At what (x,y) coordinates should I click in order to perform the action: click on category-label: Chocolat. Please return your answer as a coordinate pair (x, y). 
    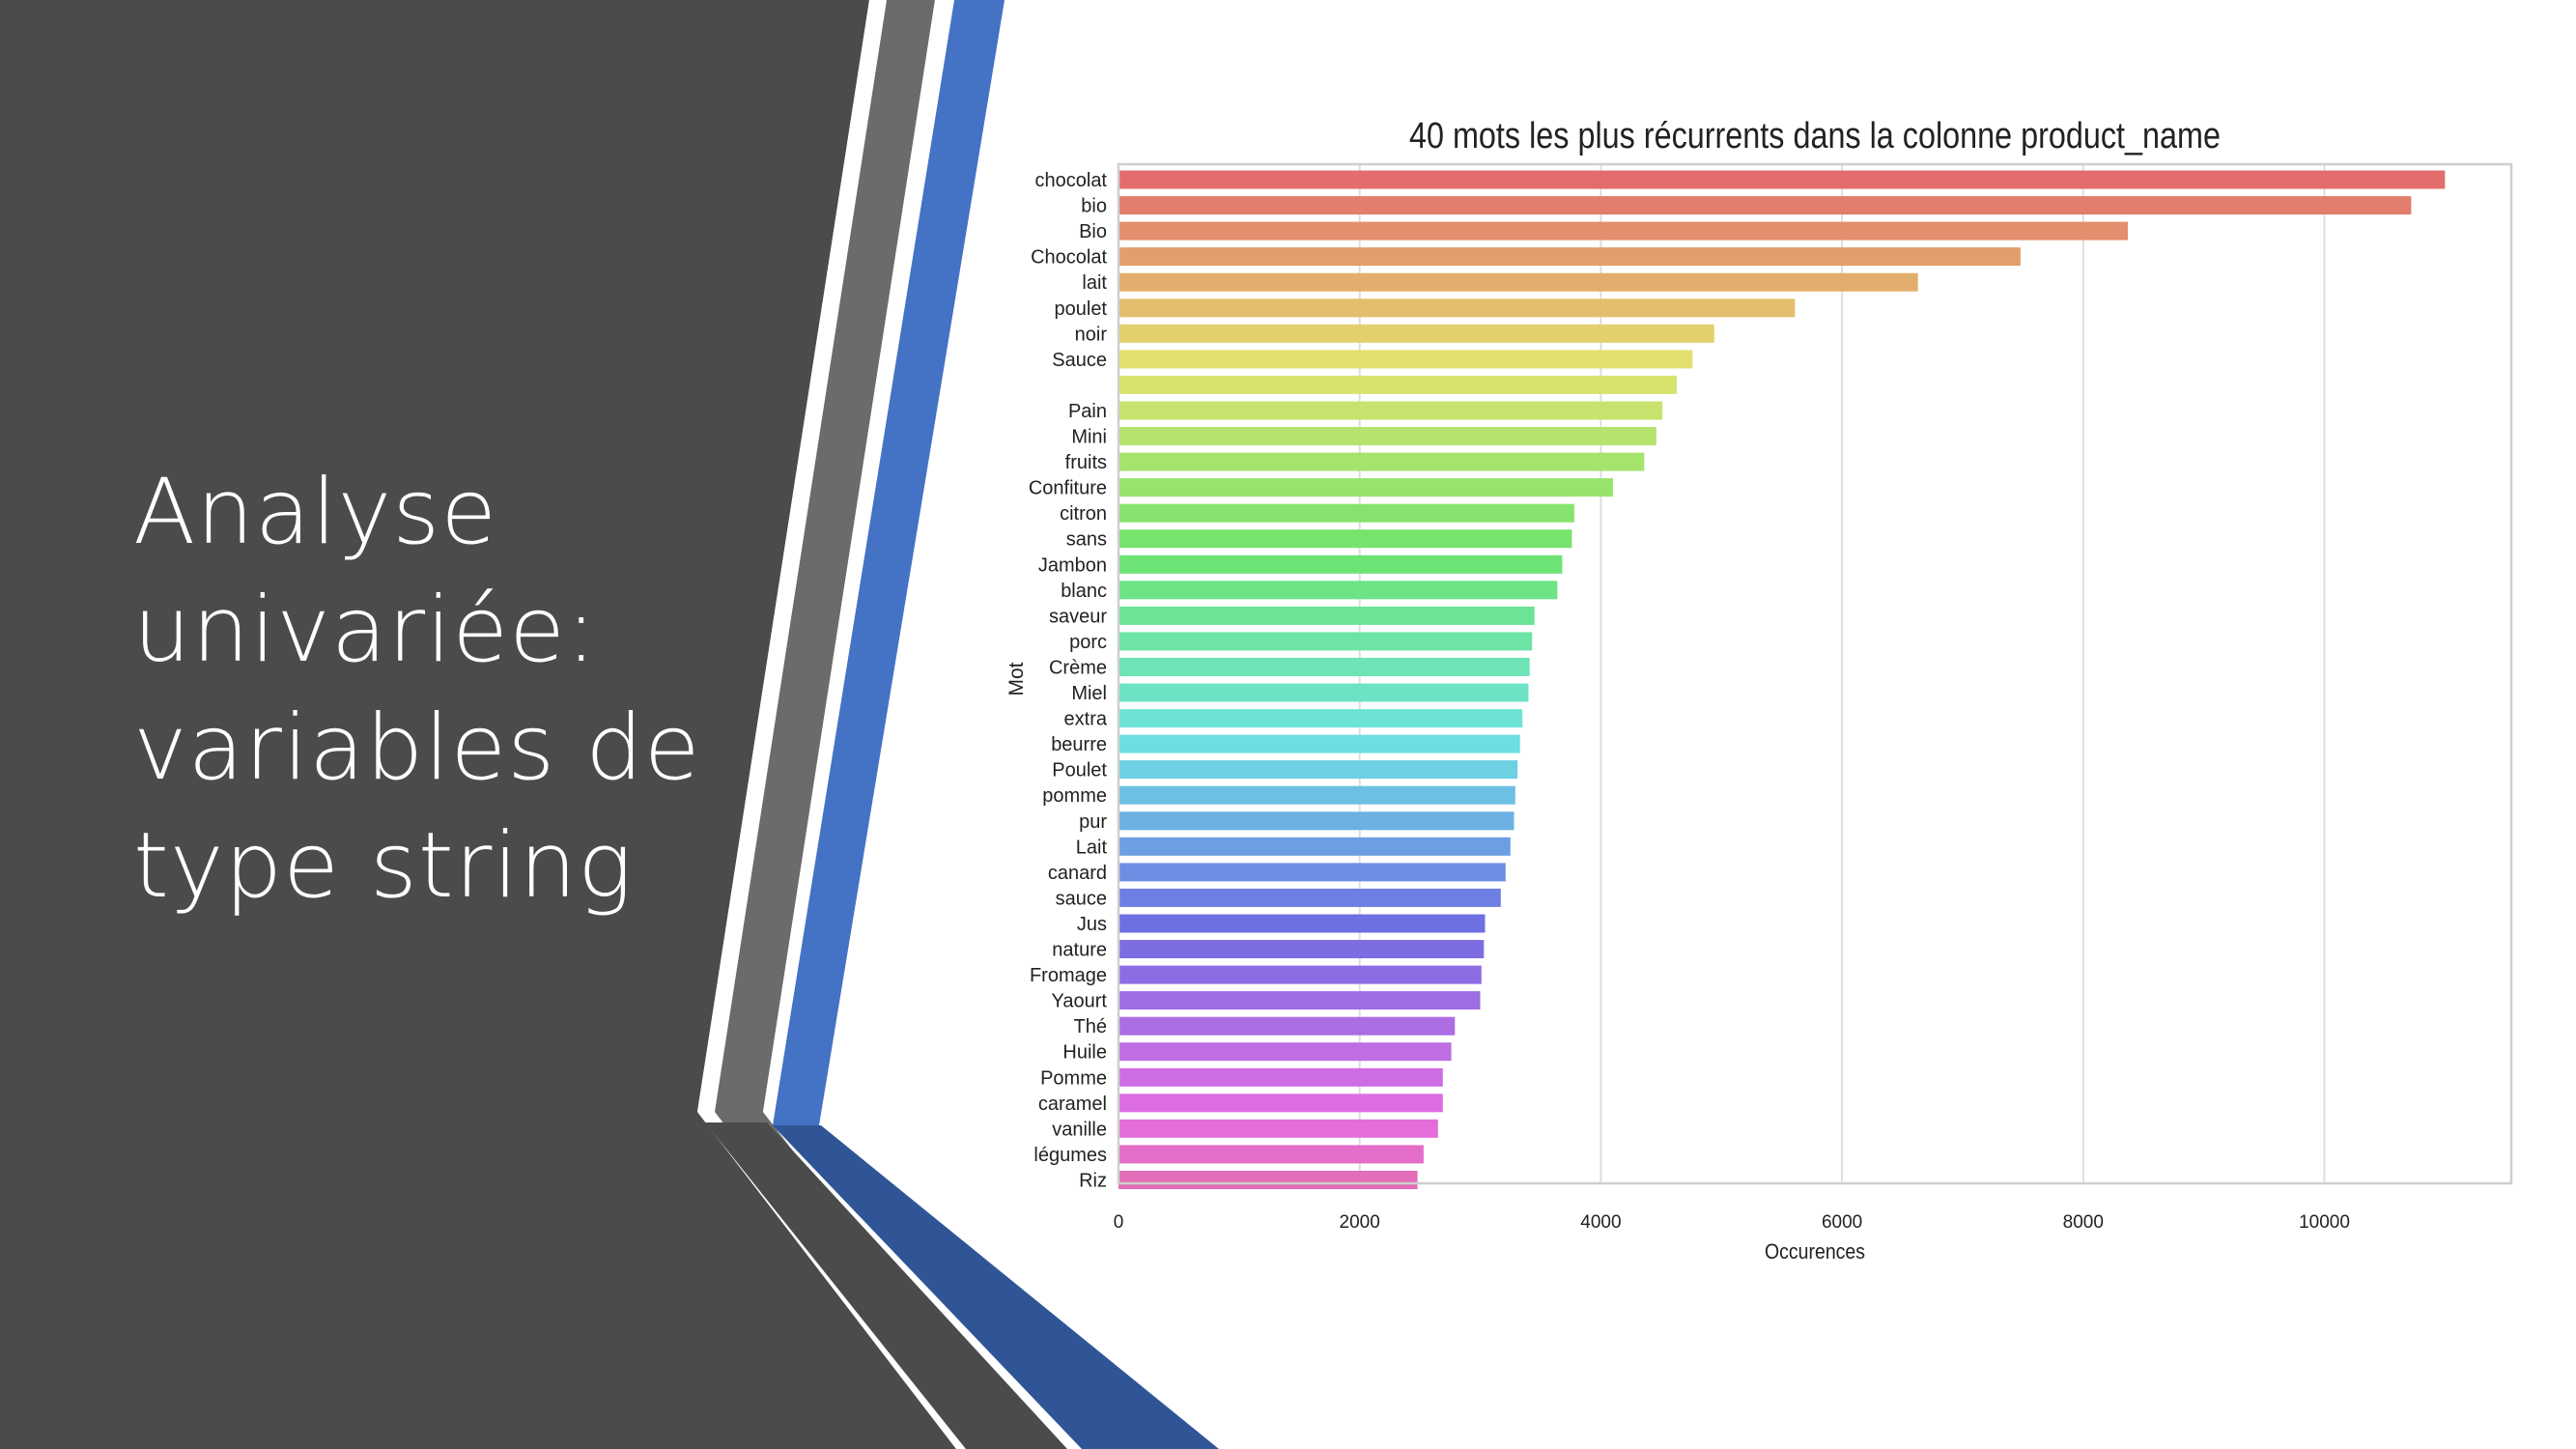
    Looking at the image, I should click on (1069, 258).